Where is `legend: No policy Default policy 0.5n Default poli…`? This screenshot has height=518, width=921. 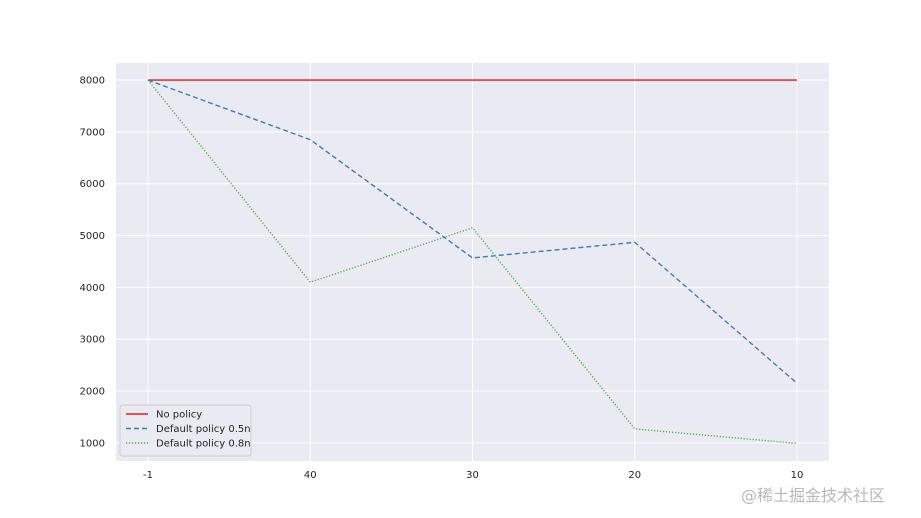
legend: No policy Default policy 0.5n Default poli… is located at coordinates (185, 430).